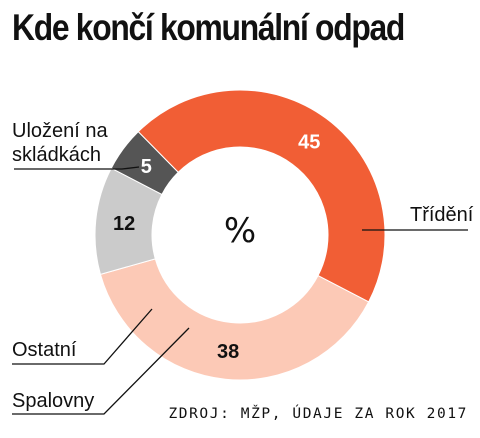 This screenshot has height=438, width=480. I want to click on legend-trideni-label: Třídění, so click(442, 215).